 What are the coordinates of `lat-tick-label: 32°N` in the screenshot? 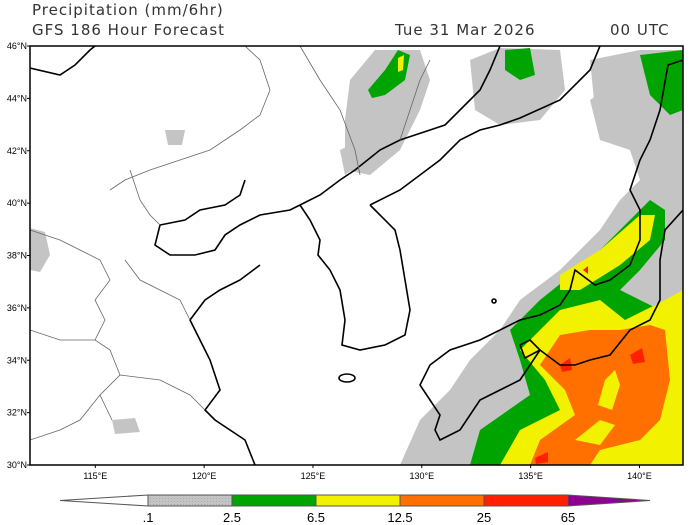 It's located at (17, 413).